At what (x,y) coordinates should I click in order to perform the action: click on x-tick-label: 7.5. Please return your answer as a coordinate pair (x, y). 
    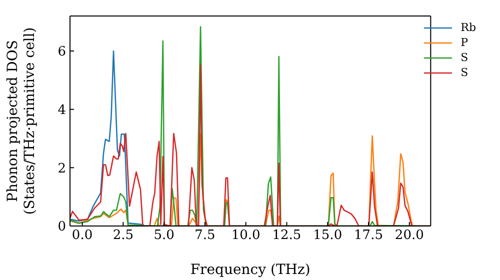
    Looking at the image, I should click on (205, 236).